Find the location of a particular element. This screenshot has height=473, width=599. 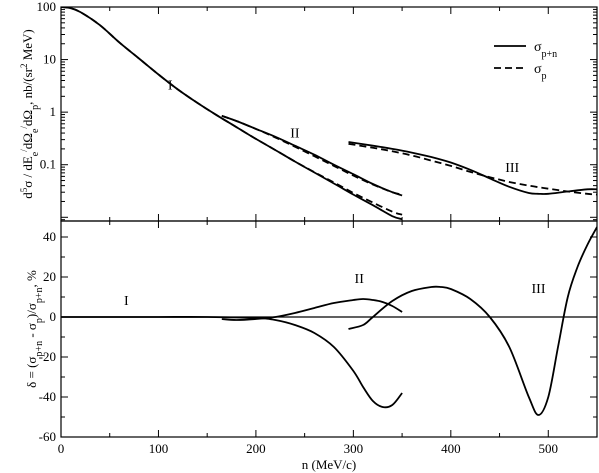

series-line-sigma-p-iii is located at coordinates (472, 169).